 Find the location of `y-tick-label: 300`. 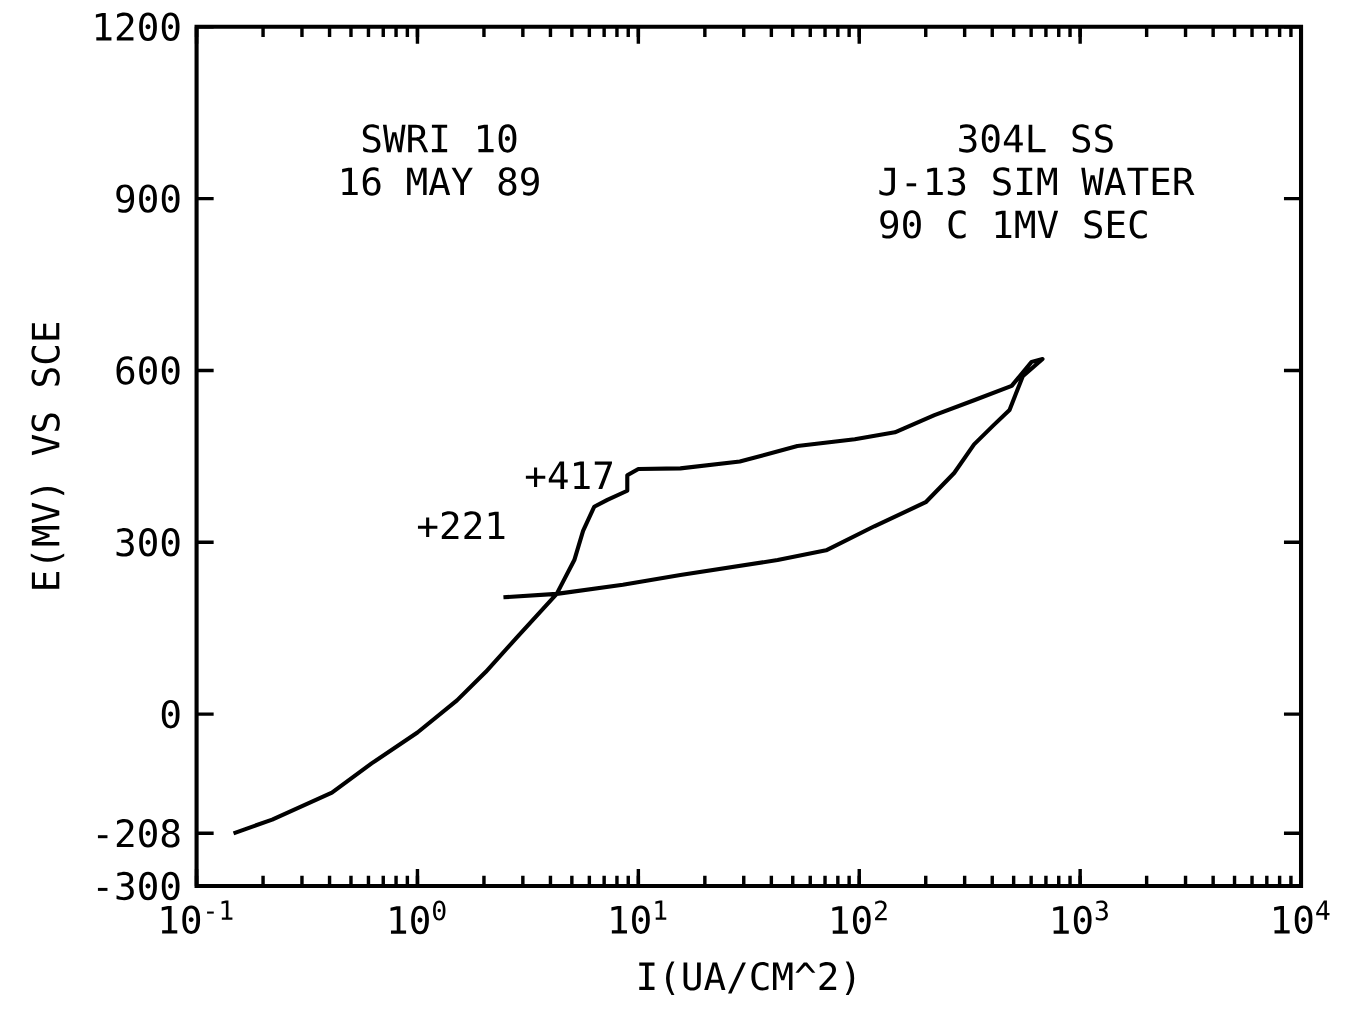

y-tick-label: 300 is located at coordinates (148, 542).